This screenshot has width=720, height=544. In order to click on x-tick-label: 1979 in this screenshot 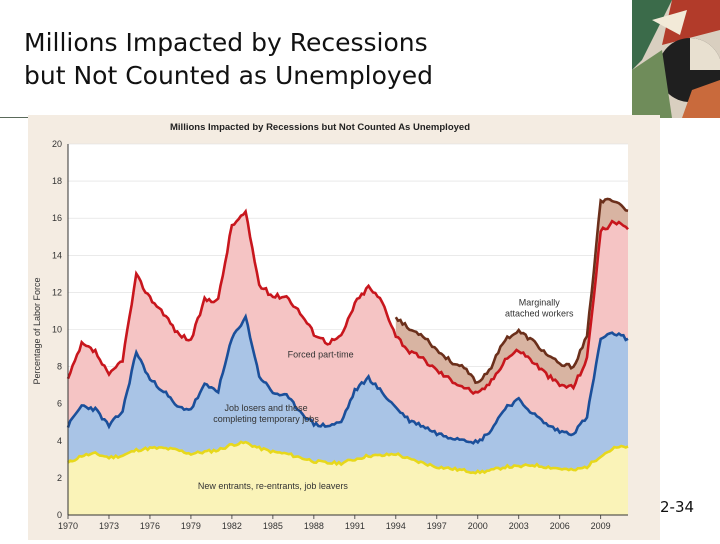, I will do `click(191, 526)`.